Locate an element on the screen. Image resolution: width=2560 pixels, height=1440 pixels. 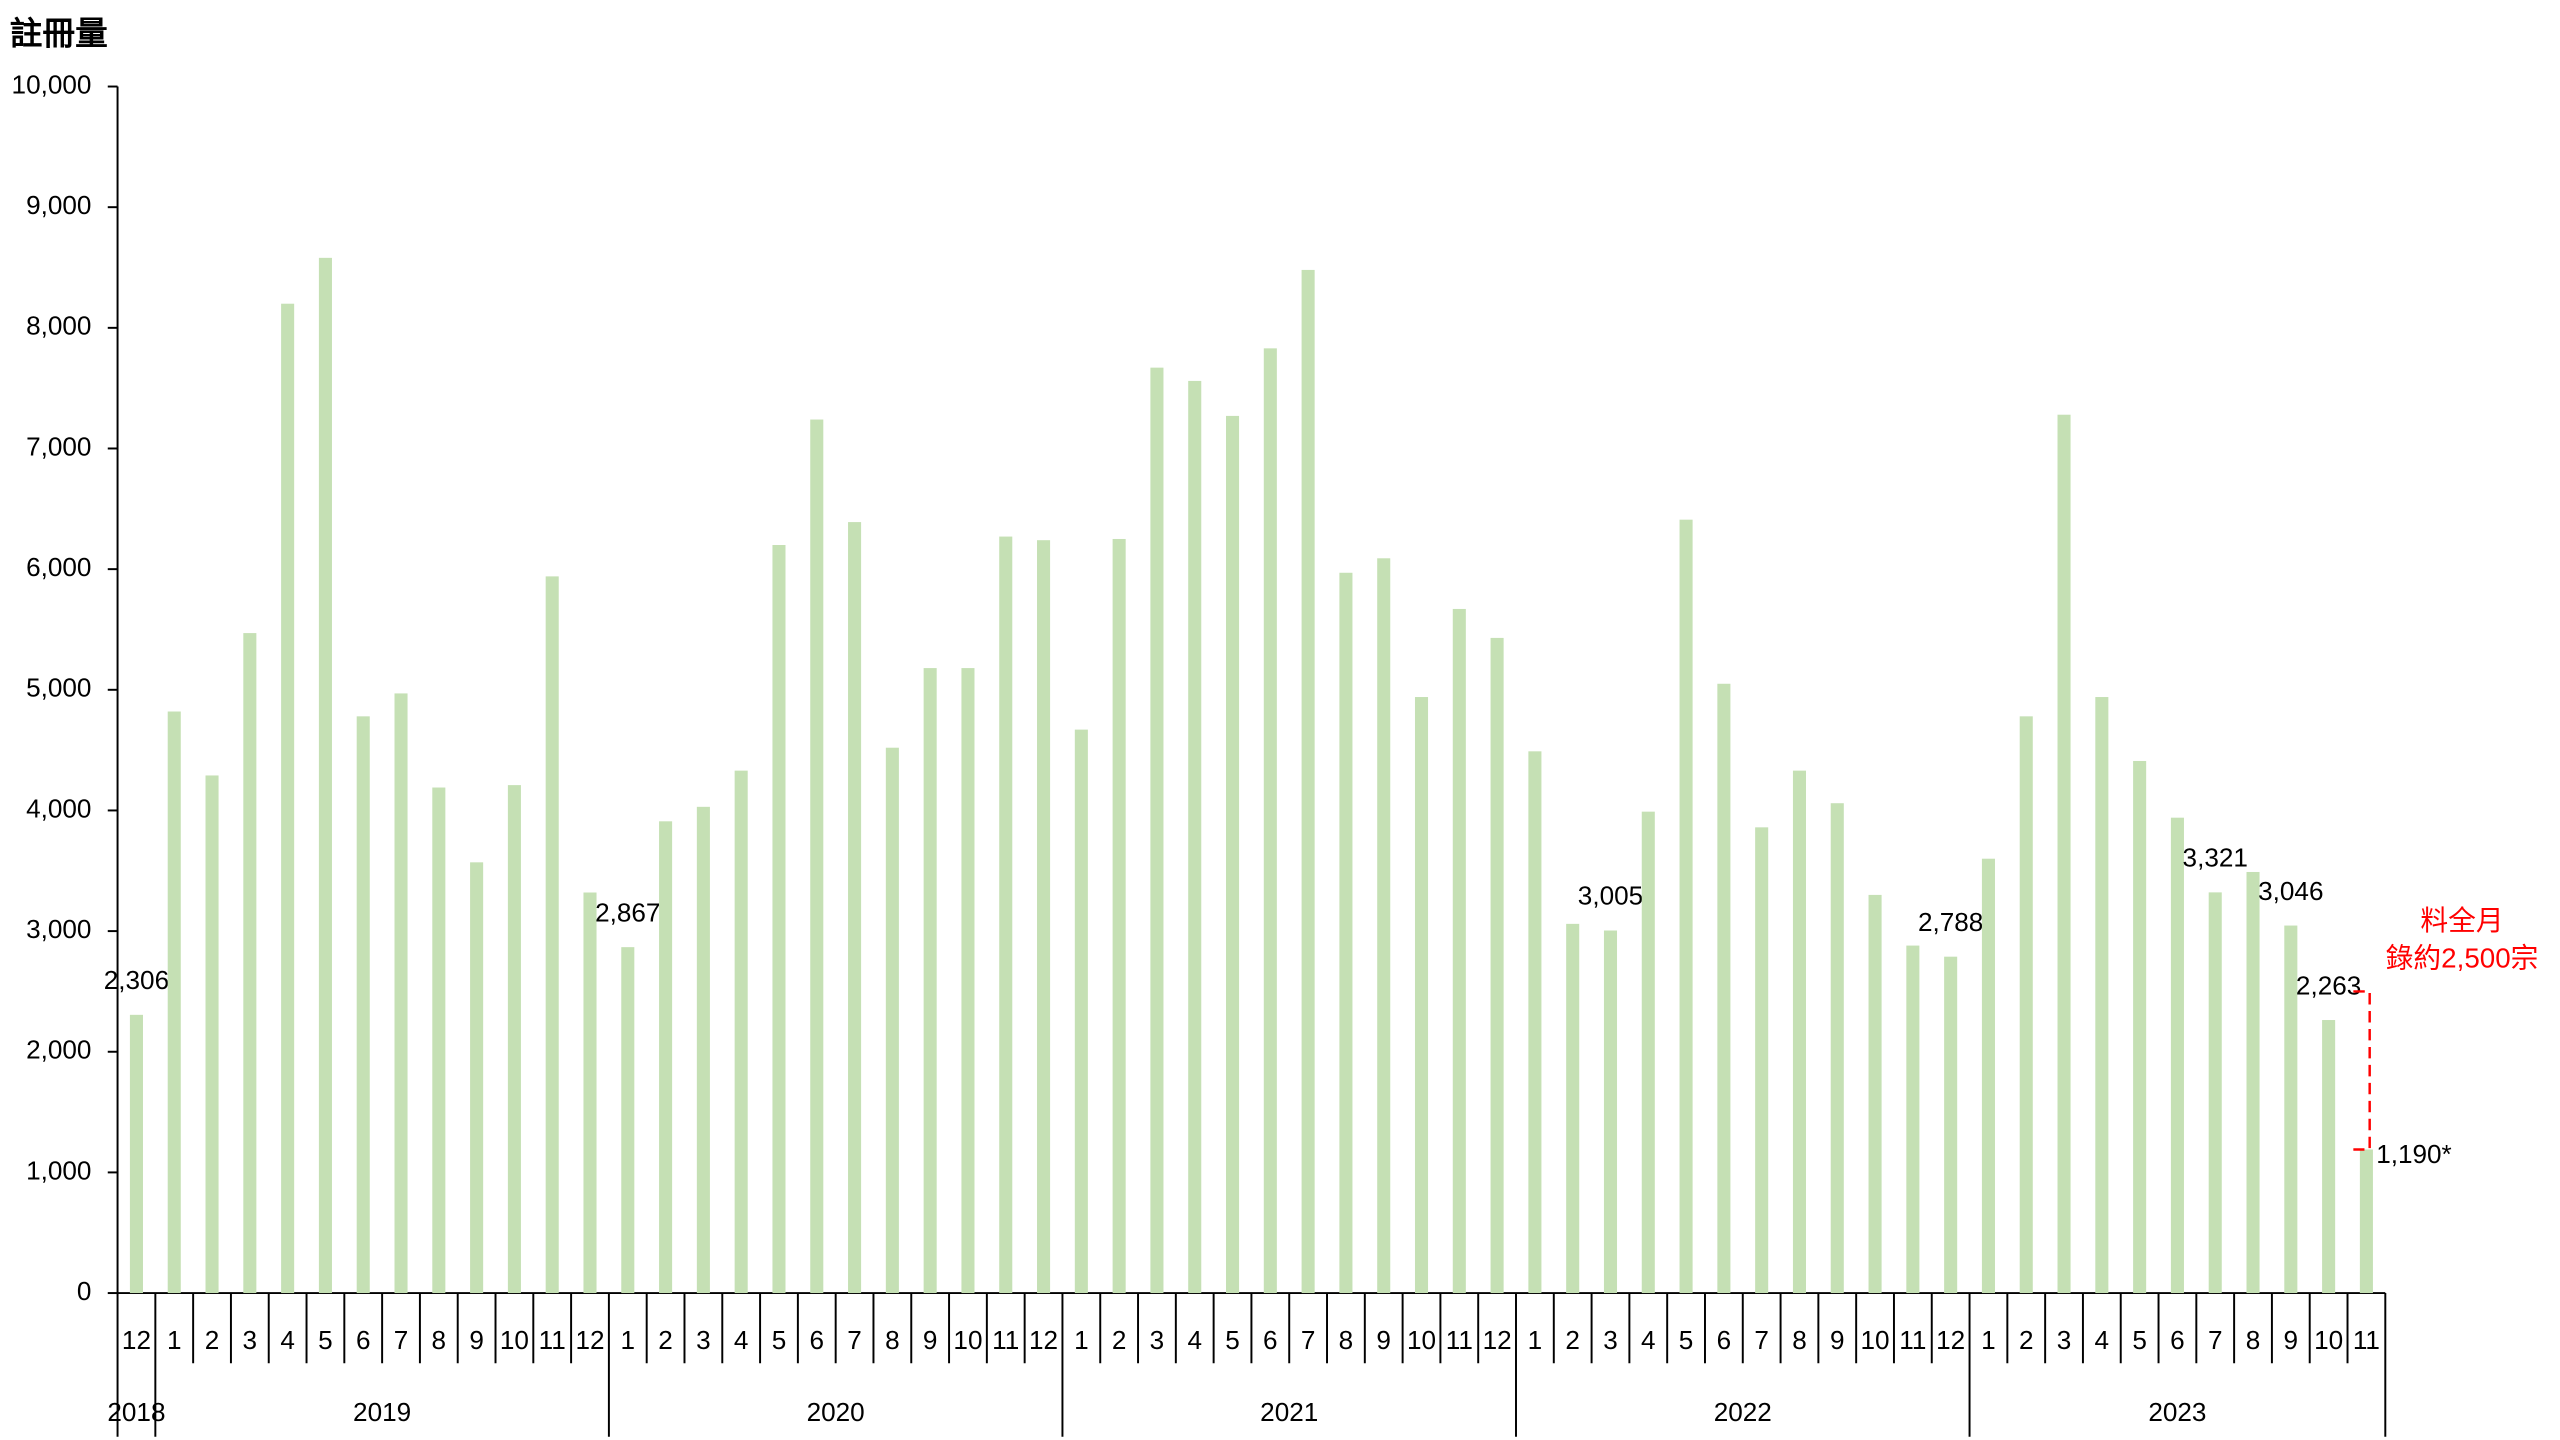
year-label: 2020 is located at coordinates (836, 1412).